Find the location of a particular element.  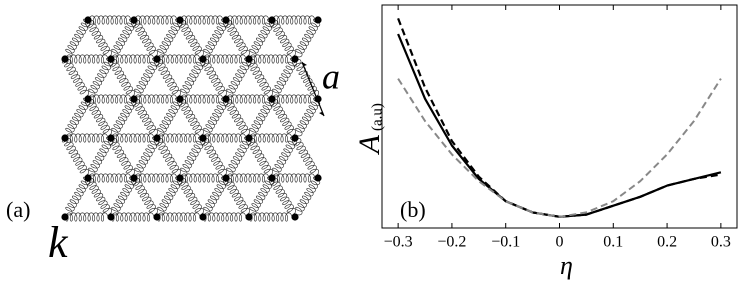

x-tick-label: −0.1 is located at coordinates (505, 242).